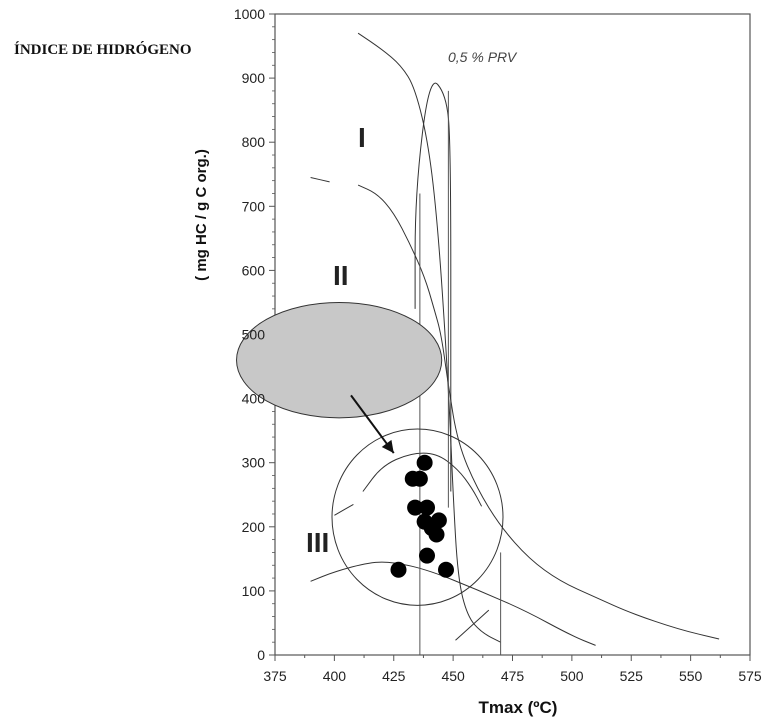 The height and width of the screenshot is (721, 771). What do you see at coordinates (254, 270) in the screenshot?
I see `y-tick-label: 600` at bounding box center [254, 270].